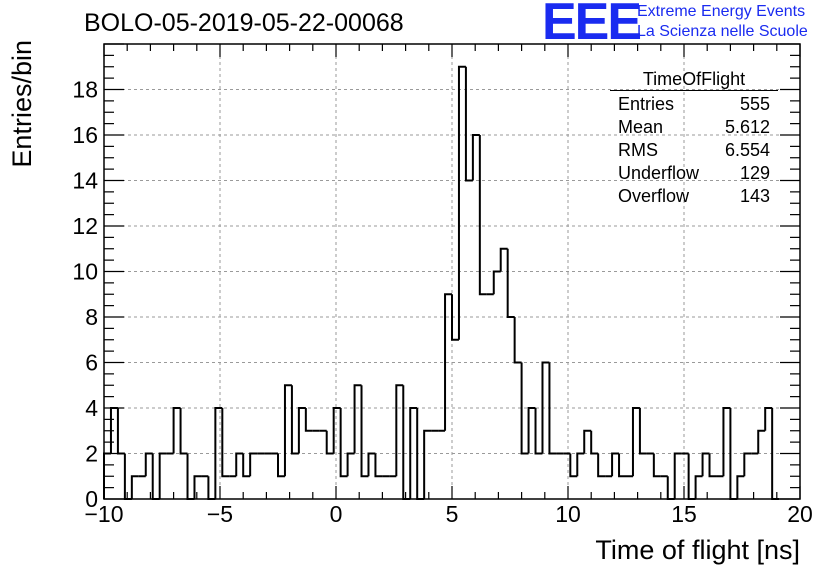 The image size is (836, 572). Describe the element at coordinates (220, 514) in the screenshot. I see `x-tick-label: −5` at that location.